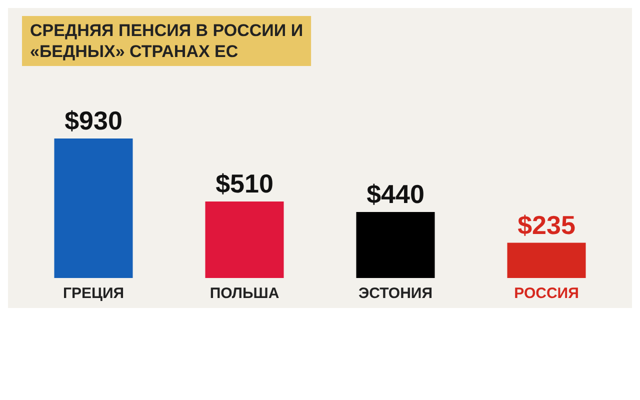 This screenshot has width=640, height=400. I want to click on x-tick-label: ГРЕЦИЯ, so click(93, 293).